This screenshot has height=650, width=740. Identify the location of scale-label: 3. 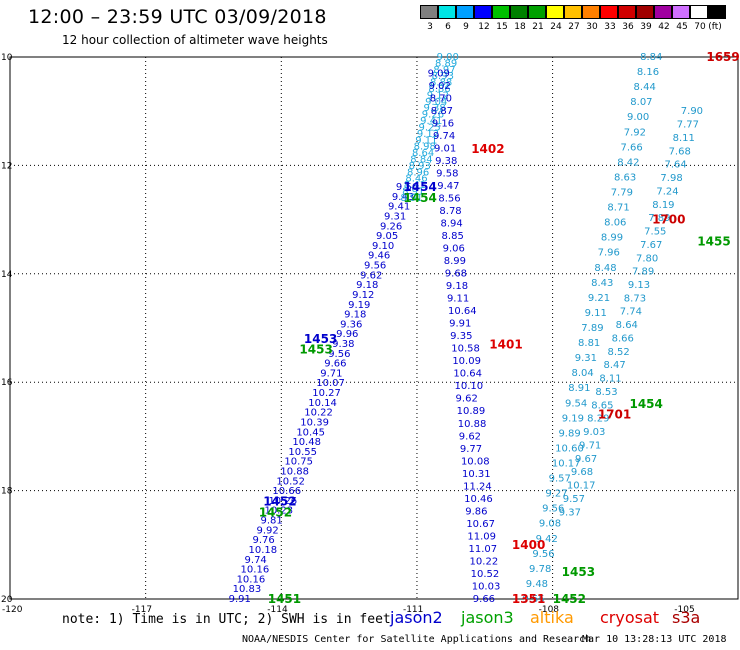
(430, 27).